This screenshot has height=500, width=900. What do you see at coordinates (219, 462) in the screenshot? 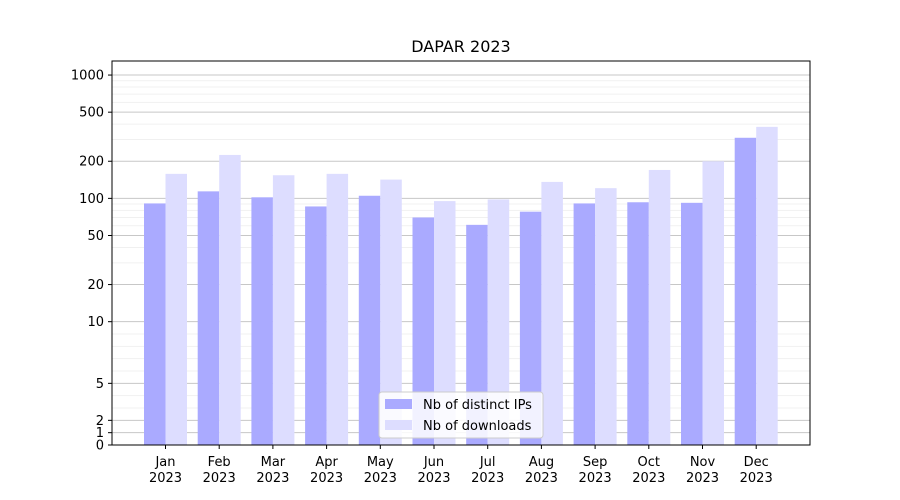
I see `x-tick-label-month: Feb` at bounding box center [219, 462].